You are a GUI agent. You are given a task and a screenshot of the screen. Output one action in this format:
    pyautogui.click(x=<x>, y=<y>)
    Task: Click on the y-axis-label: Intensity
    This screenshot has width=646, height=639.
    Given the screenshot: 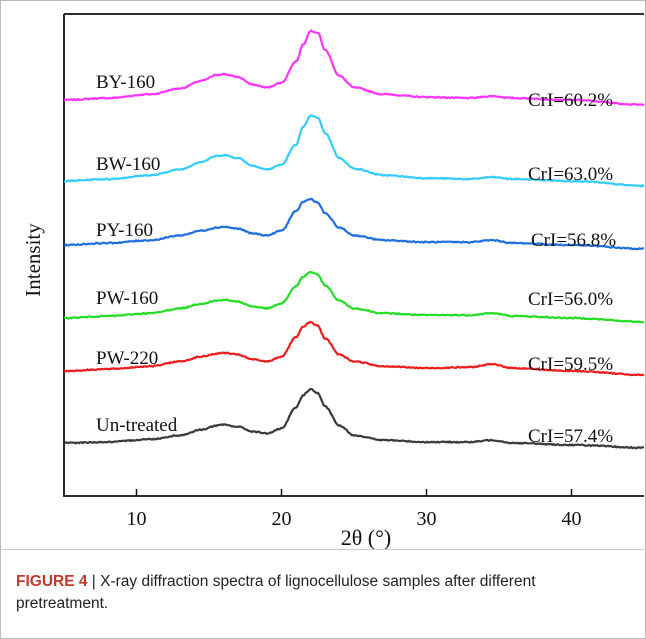 What is the action you would take?
    pyautogui.click(x=33, y=260)
    